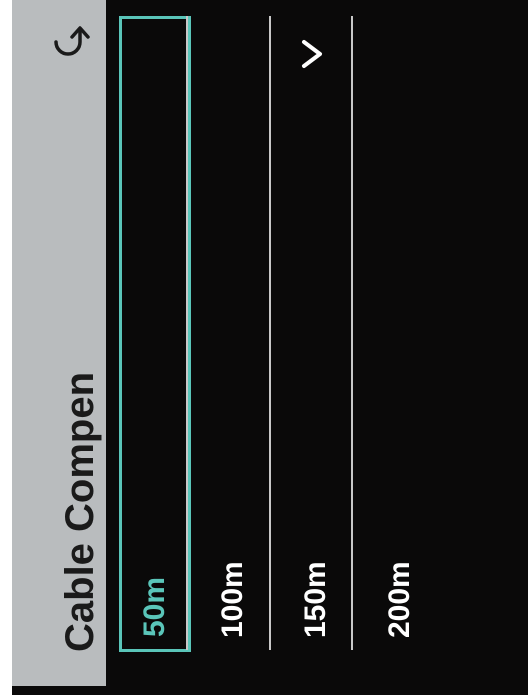  I want to click on option-label: 150m, so click(315, 599).